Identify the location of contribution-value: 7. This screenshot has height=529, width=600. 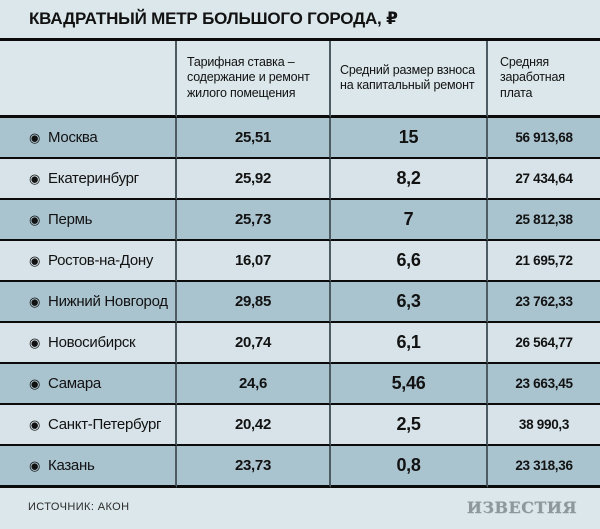
(409, 220).